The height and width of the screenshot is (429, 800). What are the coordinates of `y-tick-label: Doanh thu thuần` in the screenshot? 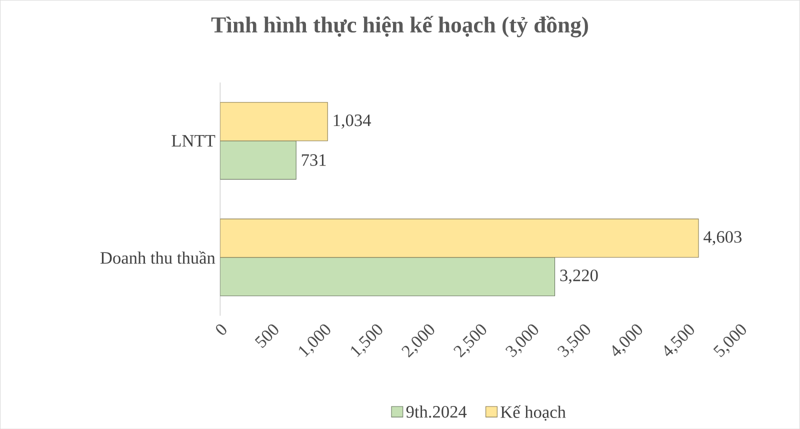 It's located at (158, 257).